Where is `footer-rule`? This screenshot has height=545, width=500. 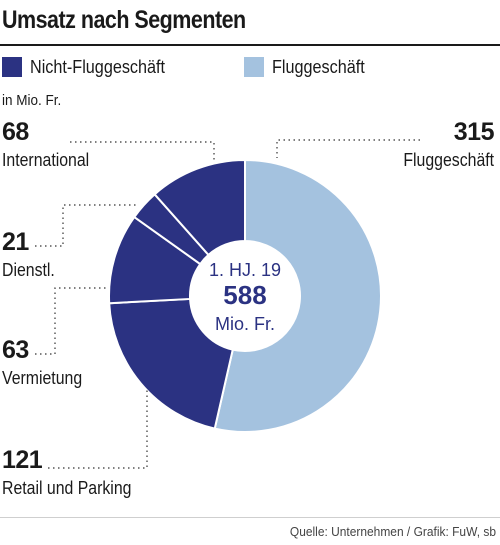 footer-rule is located at coordinates (250, 517).